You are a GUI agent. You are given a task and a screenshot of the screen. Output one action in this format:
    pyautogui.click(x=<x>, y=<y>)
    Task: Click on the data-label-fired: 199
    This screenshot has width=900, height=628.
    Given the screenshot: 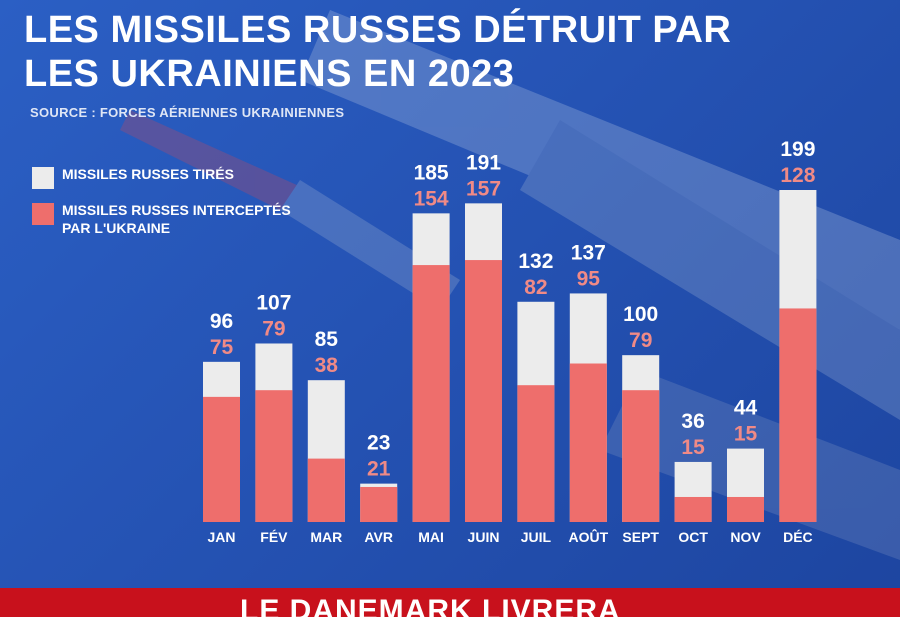 What is the action you would take?
    pyautogui.click(x=797, y=149)
    